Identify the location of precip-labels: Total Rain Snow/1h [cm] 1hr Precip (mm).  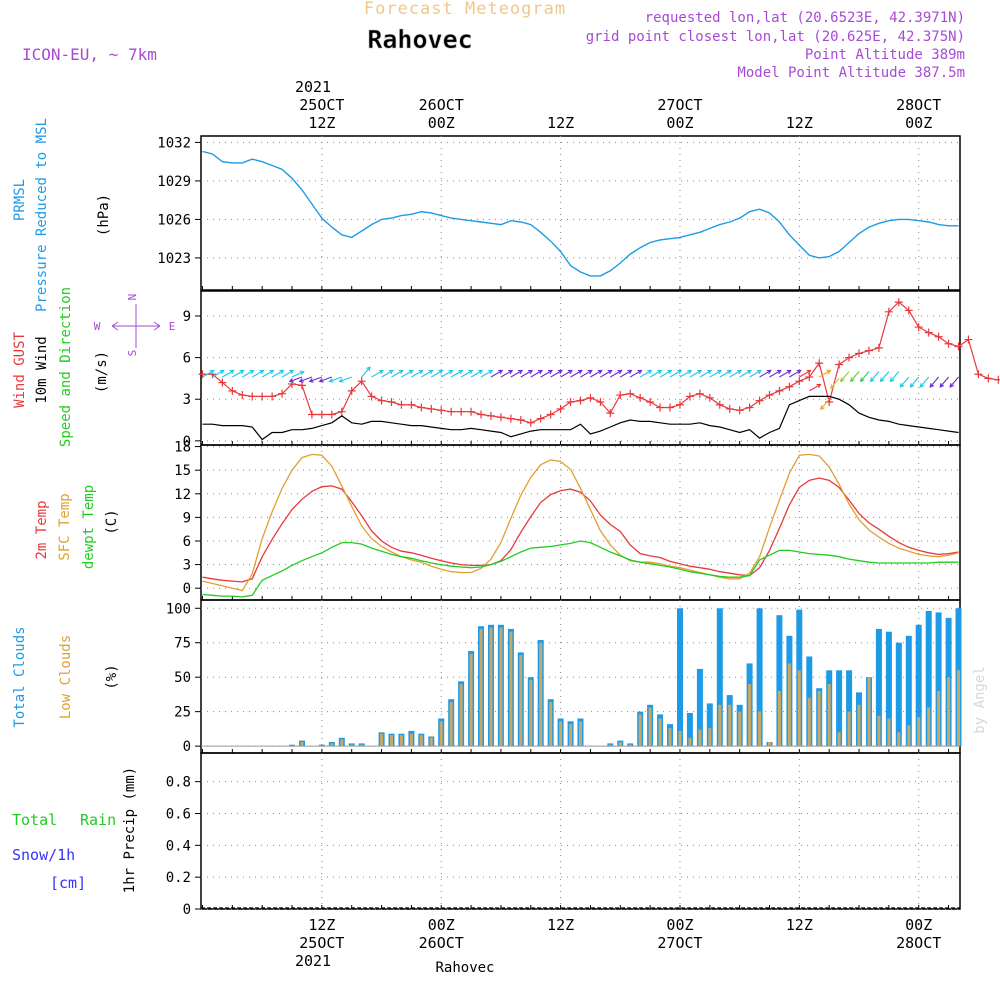
(75, 830).